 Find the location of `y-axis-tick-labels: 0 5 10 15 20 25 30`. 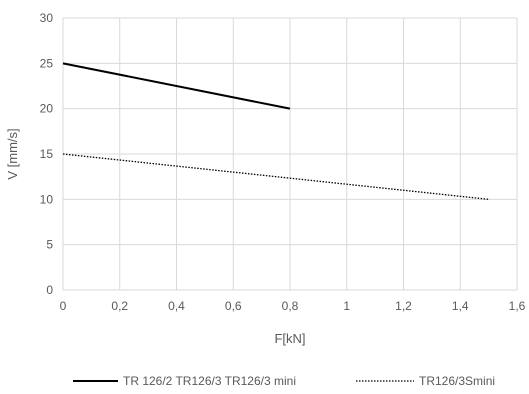

y-axis-tick-labels: 0 5 10 15 20 25 30 is located at coordinates (47, 154).